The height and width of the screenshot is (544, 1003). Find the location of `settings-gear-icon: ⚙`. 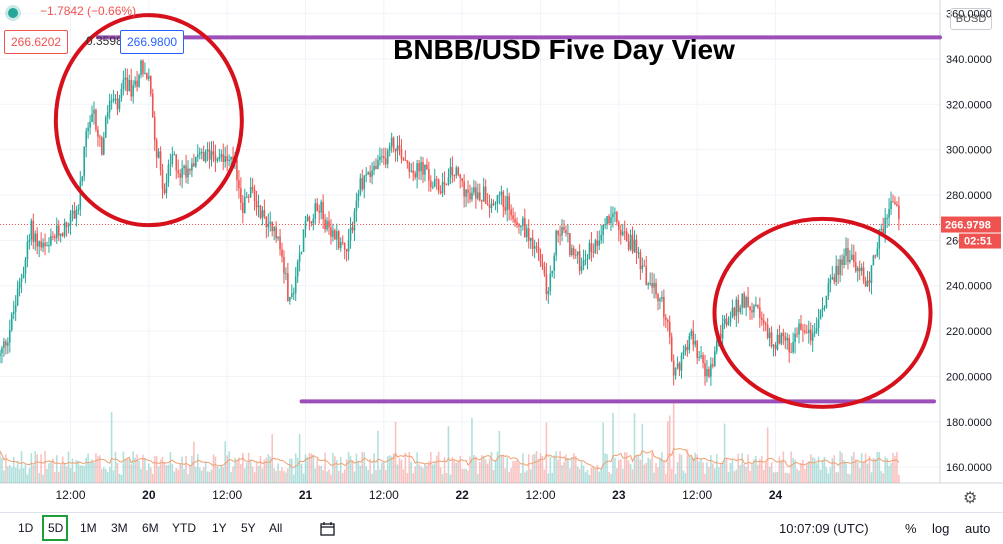

settings-gear-icon: ⚙ is located at coordinates (970, 498).